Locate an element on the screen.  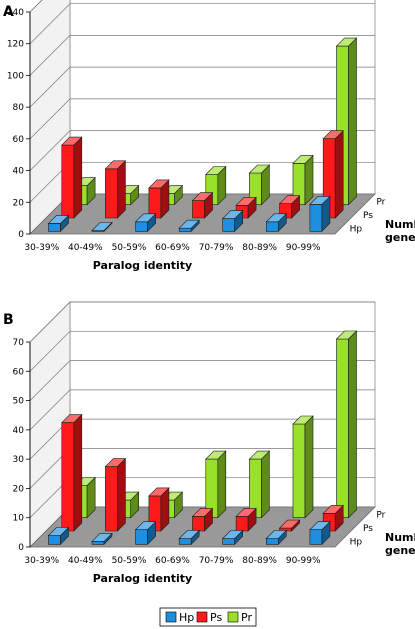
bar-ps-50-59% is located at coordinates (159, 199).